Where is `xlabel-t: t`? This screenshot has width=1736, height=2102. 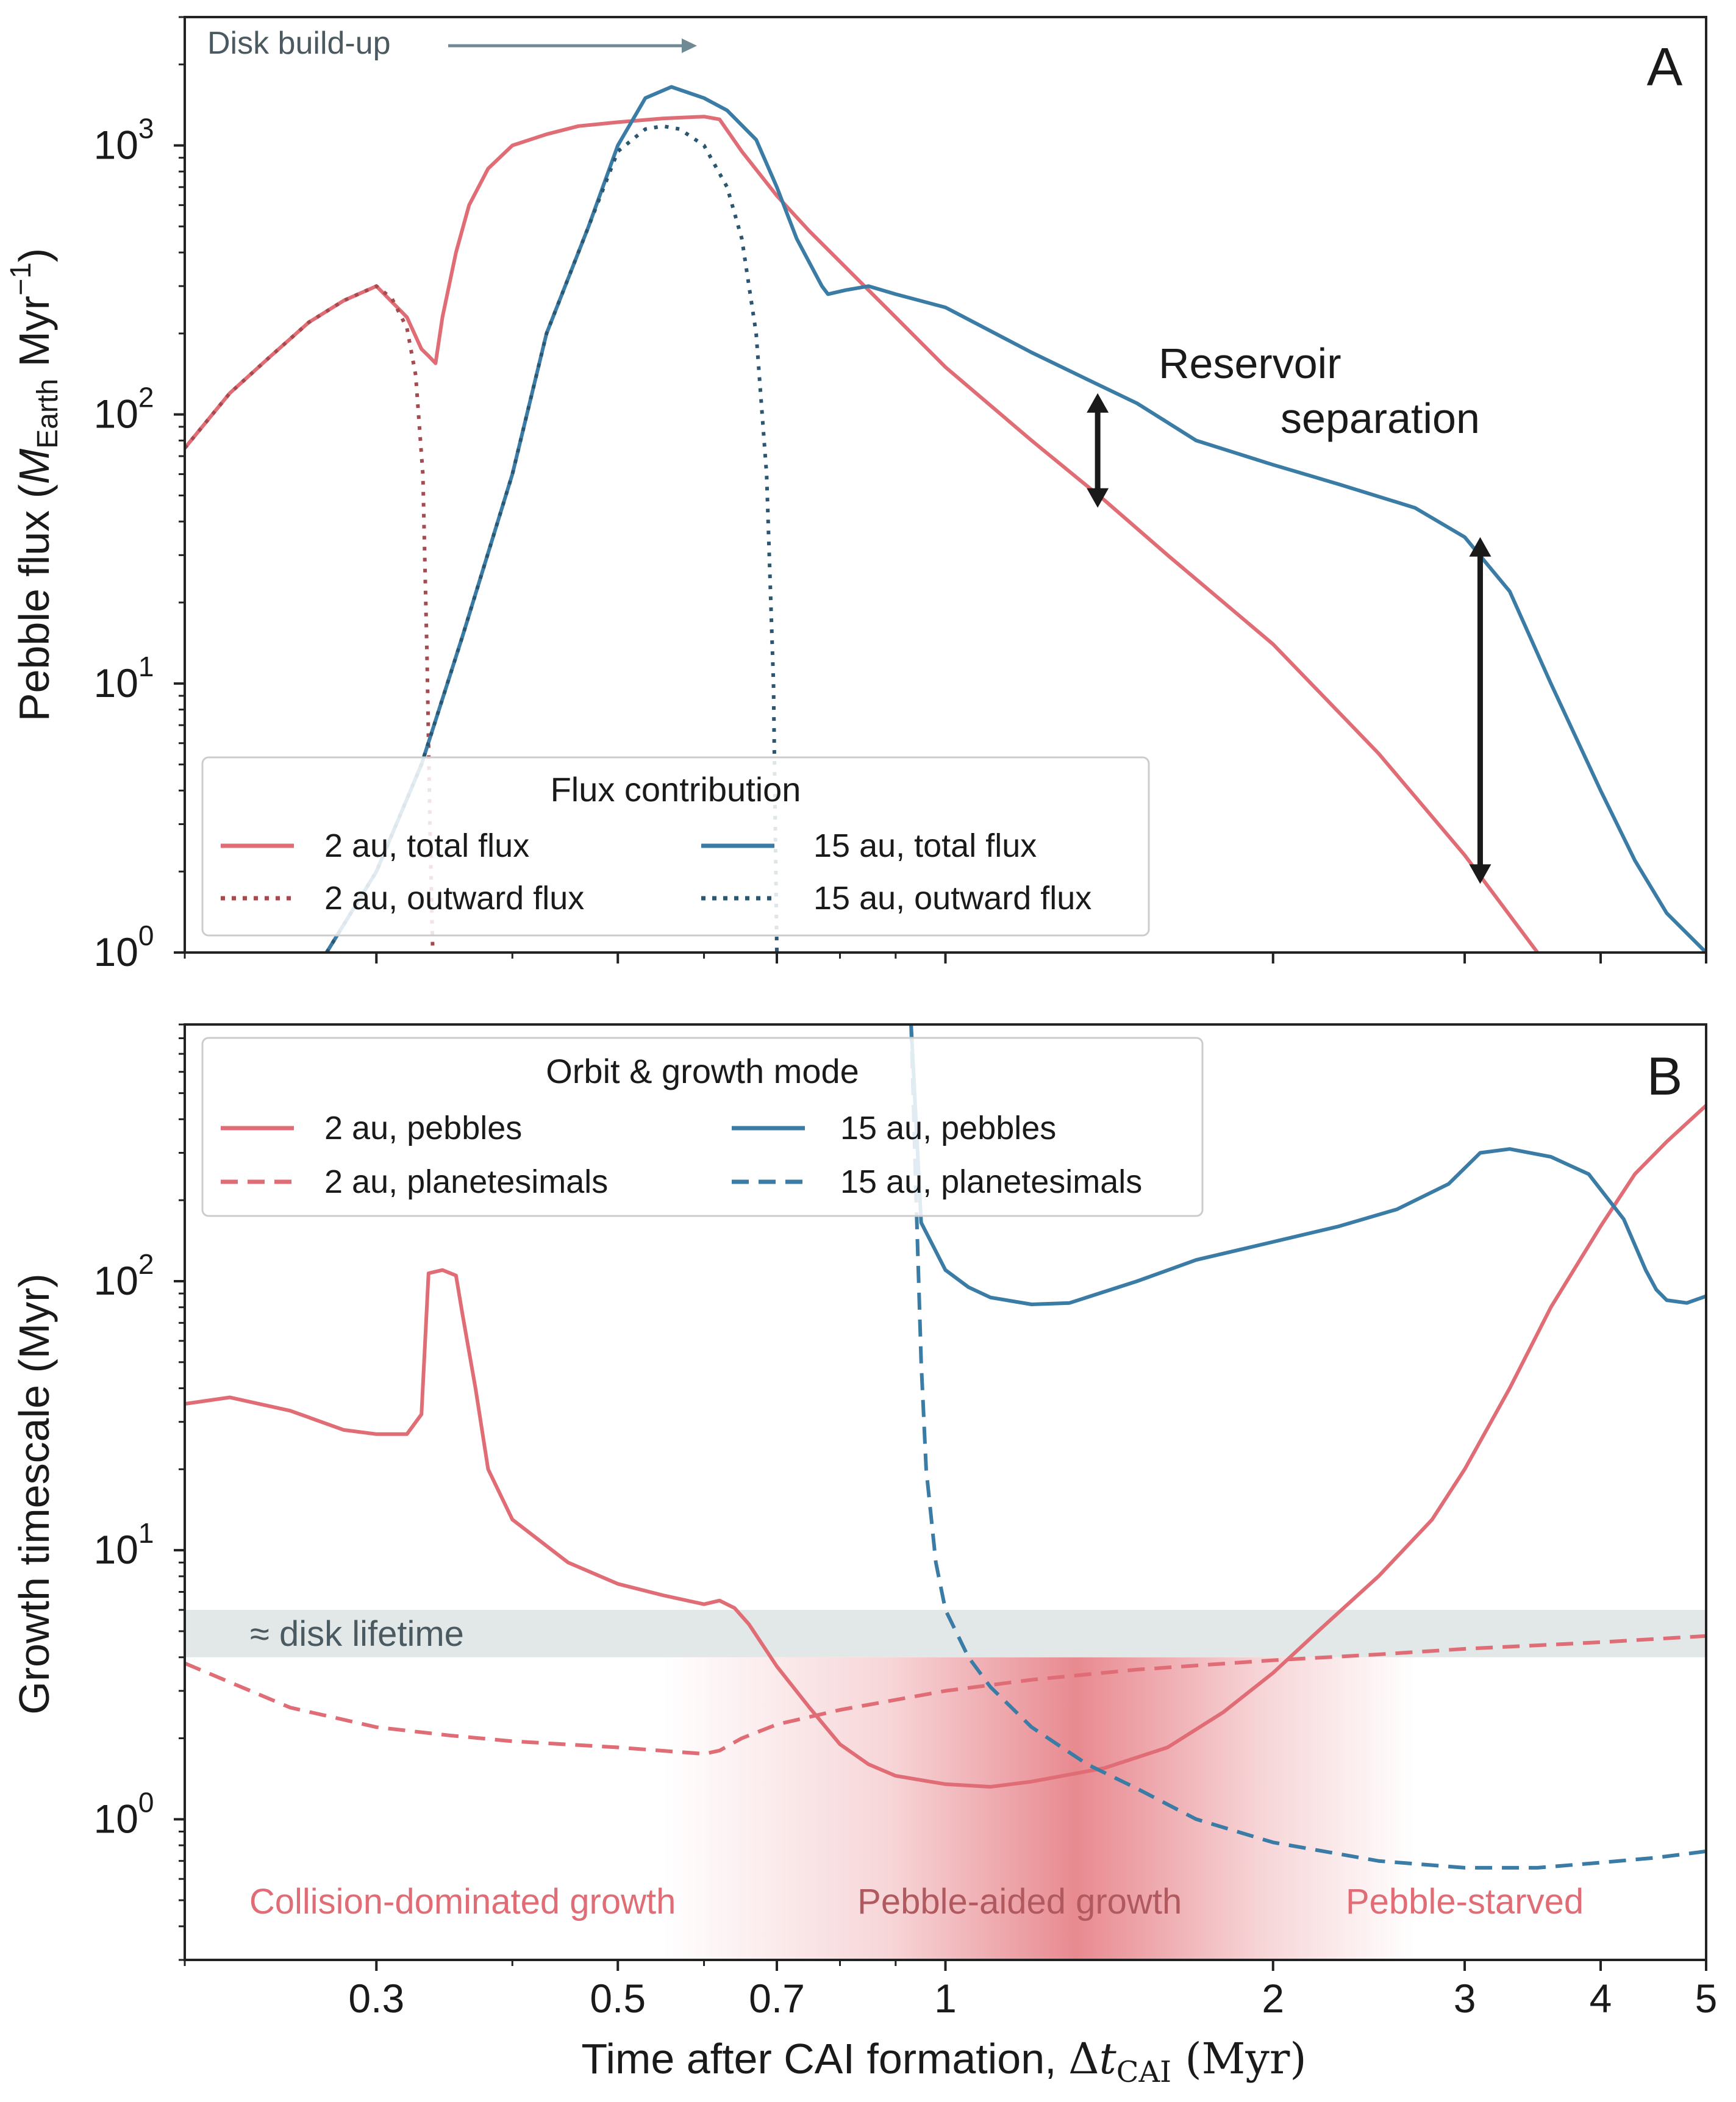 xlabel-t: t is located at coordinates (1108, 2059).